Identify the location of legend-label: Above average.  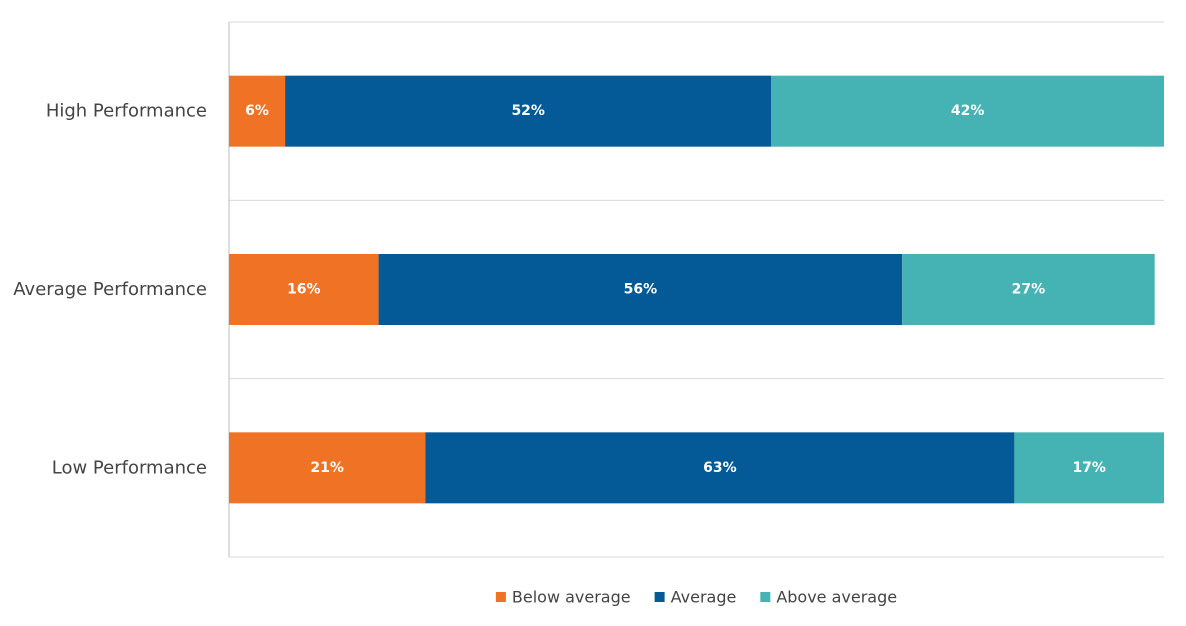
(836, 597).